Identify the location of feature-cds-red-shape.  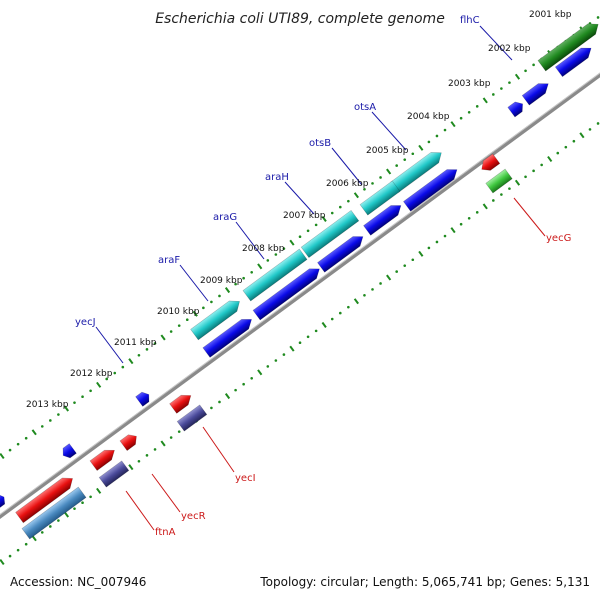
(128, 442).